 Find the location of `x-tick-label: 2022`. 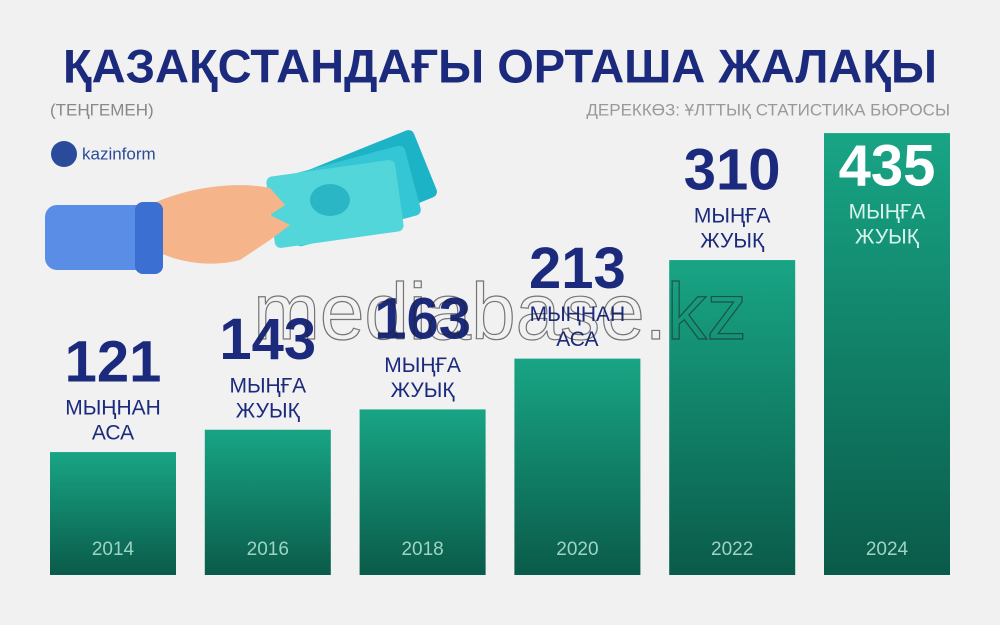

x-tick-label: 2022 is located at coordinates (732, 549).